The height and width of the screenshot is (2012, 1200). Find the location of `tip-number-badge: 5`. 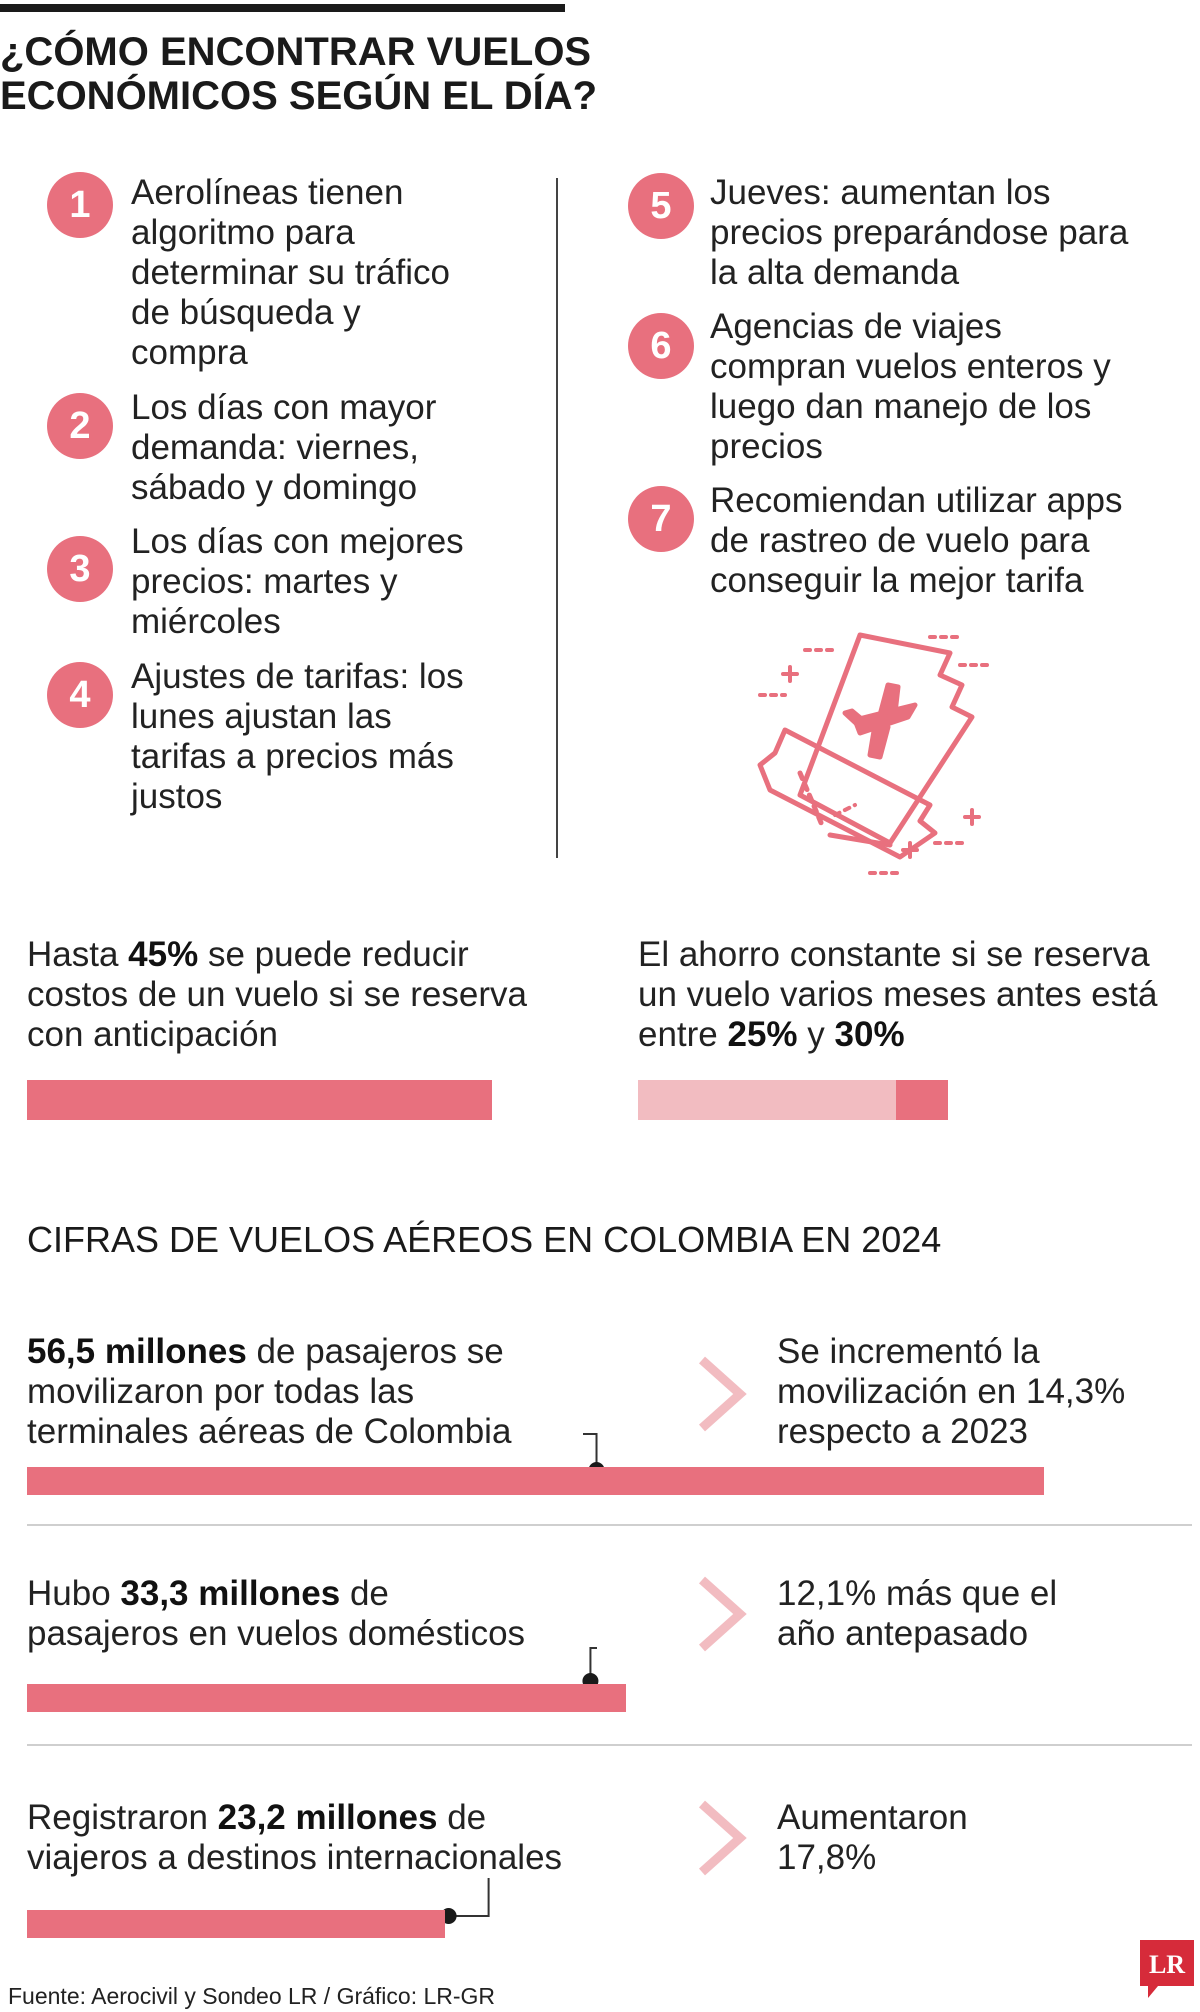

tip-number-badge: 5 is located at coordinates (661, 206).